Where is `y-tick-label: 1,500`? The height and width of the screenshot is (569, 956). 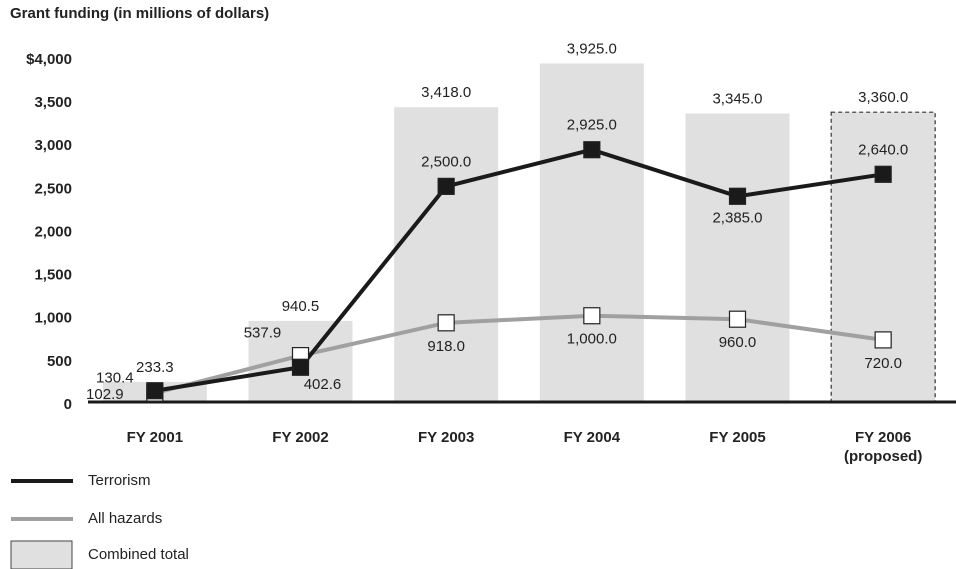 y-tick-label: 1,500 is located at coordinates (53, 275).